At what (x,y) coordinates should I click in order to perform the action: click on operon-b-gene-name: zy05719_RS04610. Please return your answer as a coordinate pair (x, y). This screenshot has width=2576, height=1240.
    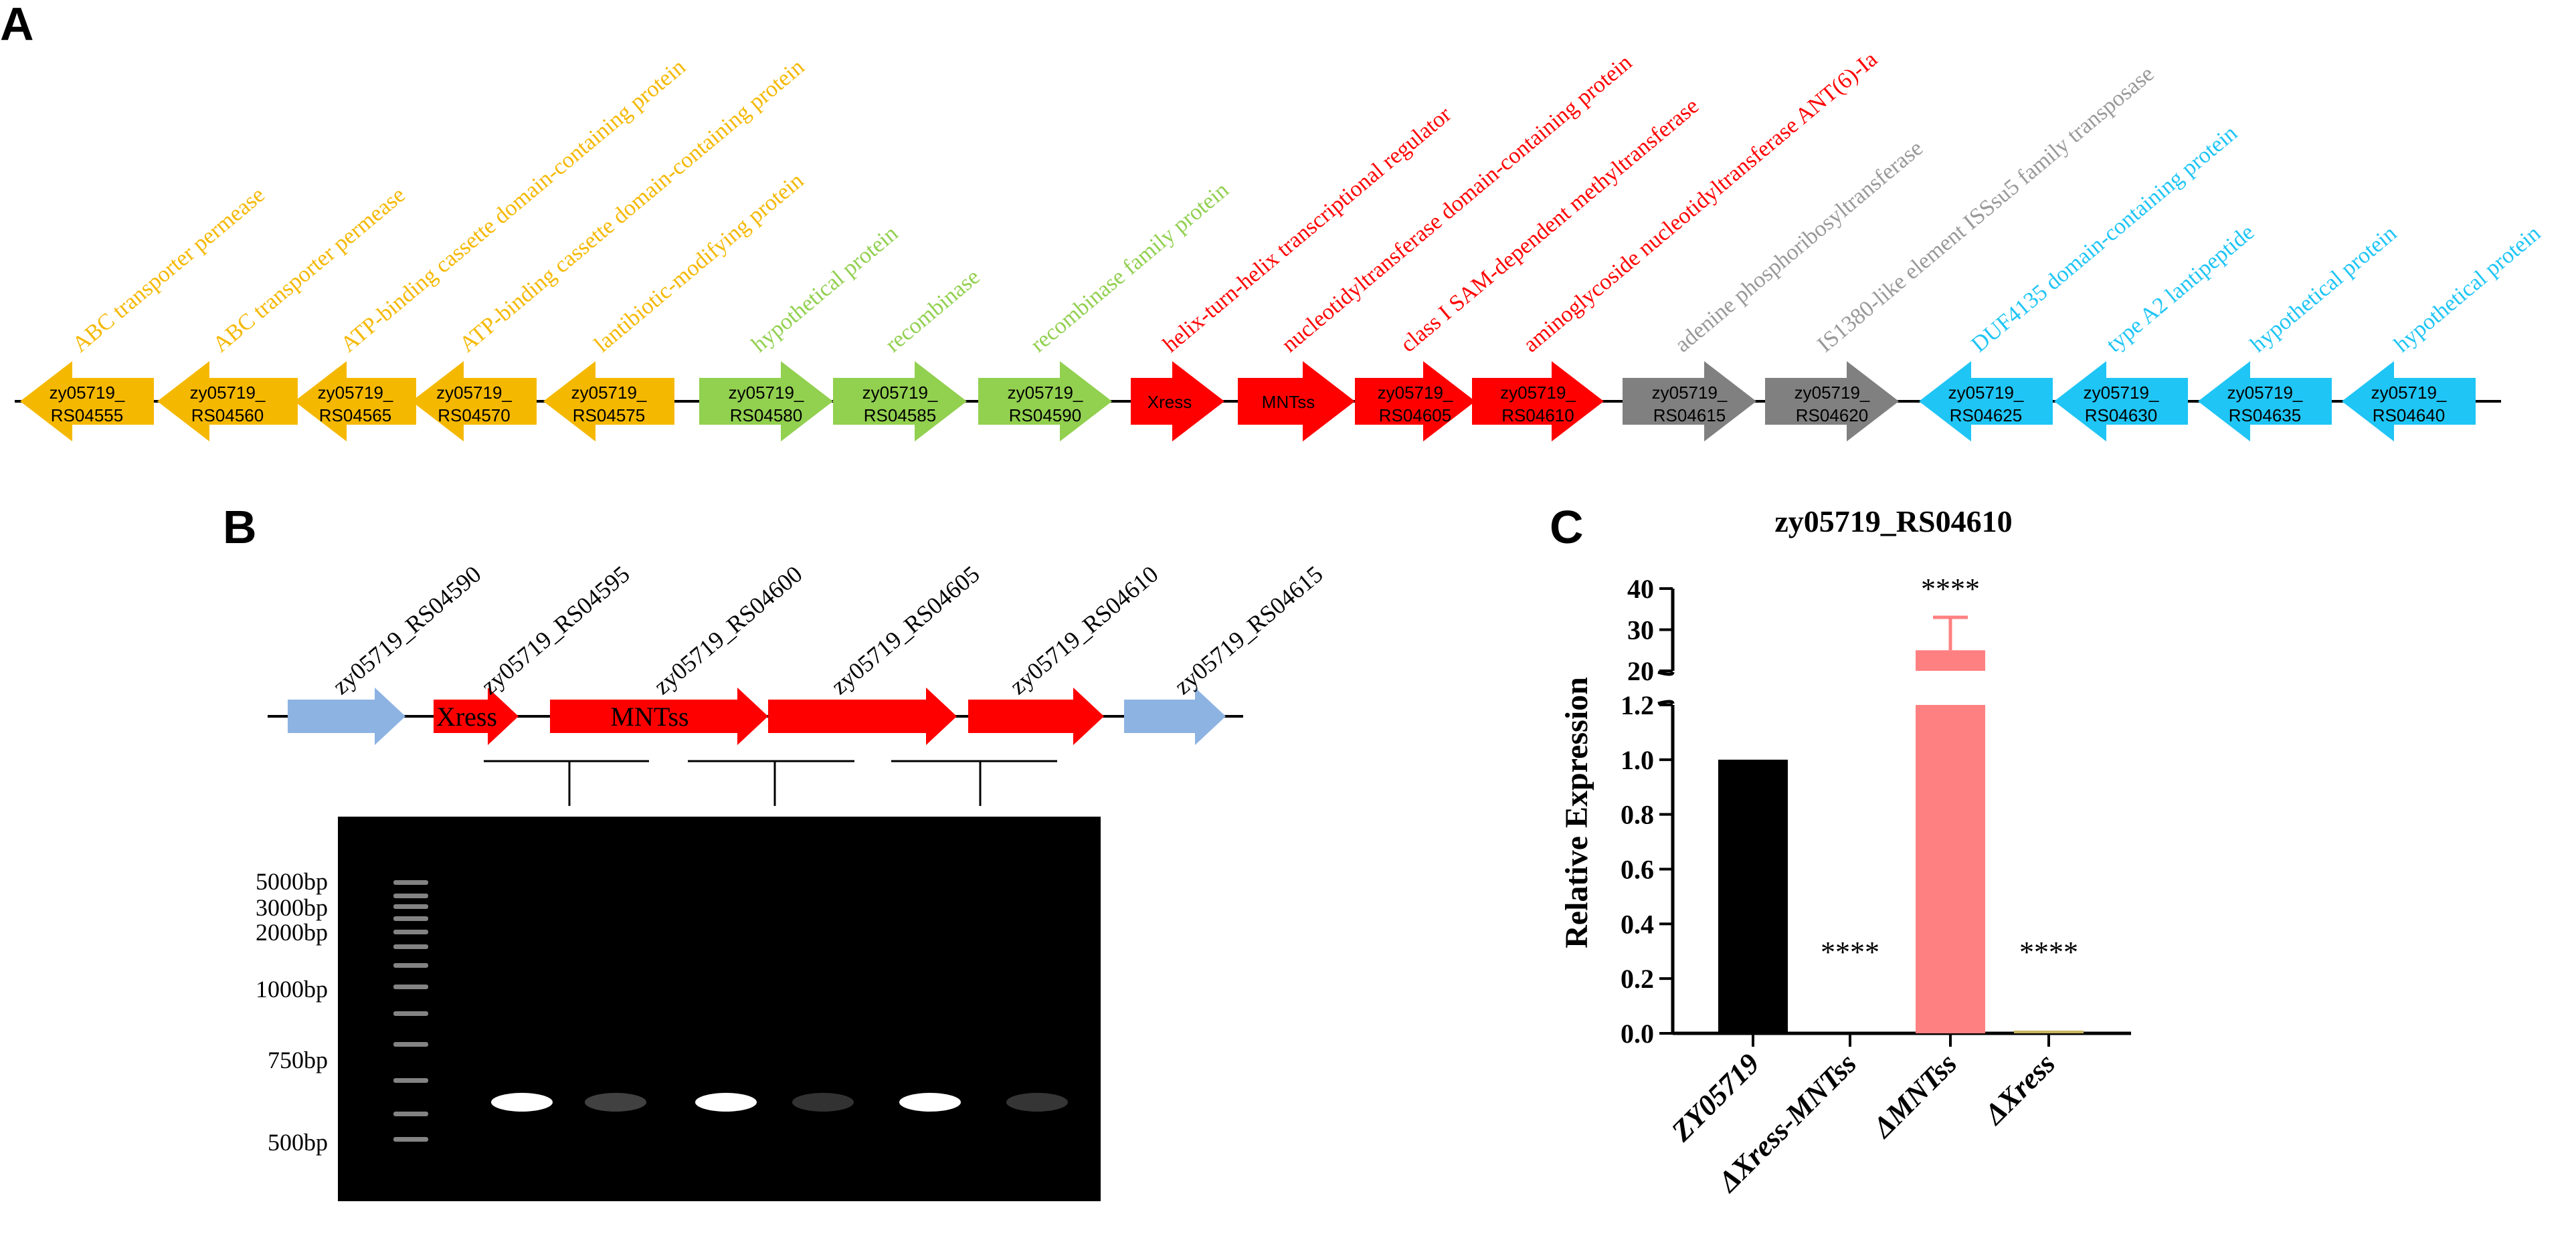
    Looking at the image, I should click on (1083, 630).